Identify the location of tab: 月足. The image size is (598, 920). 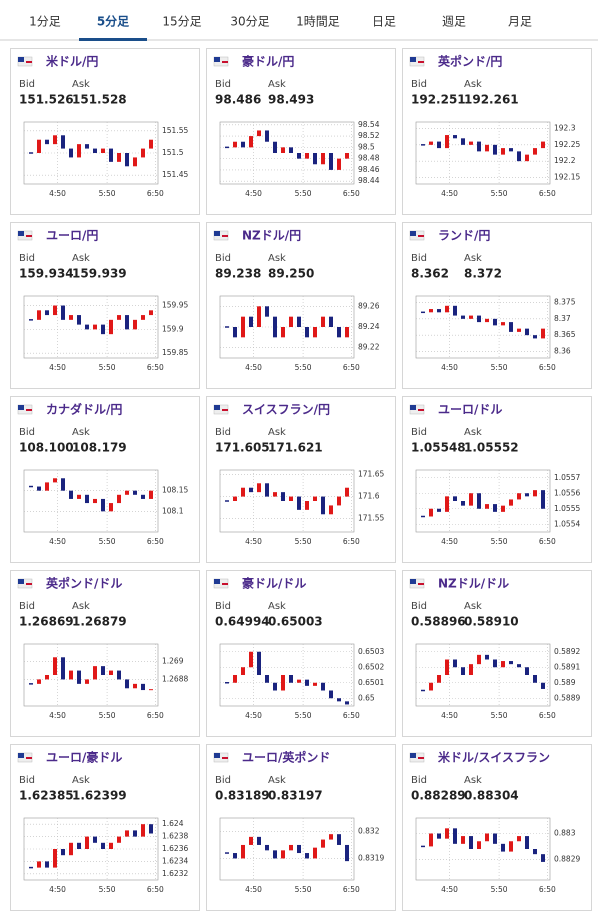
(520, 22).